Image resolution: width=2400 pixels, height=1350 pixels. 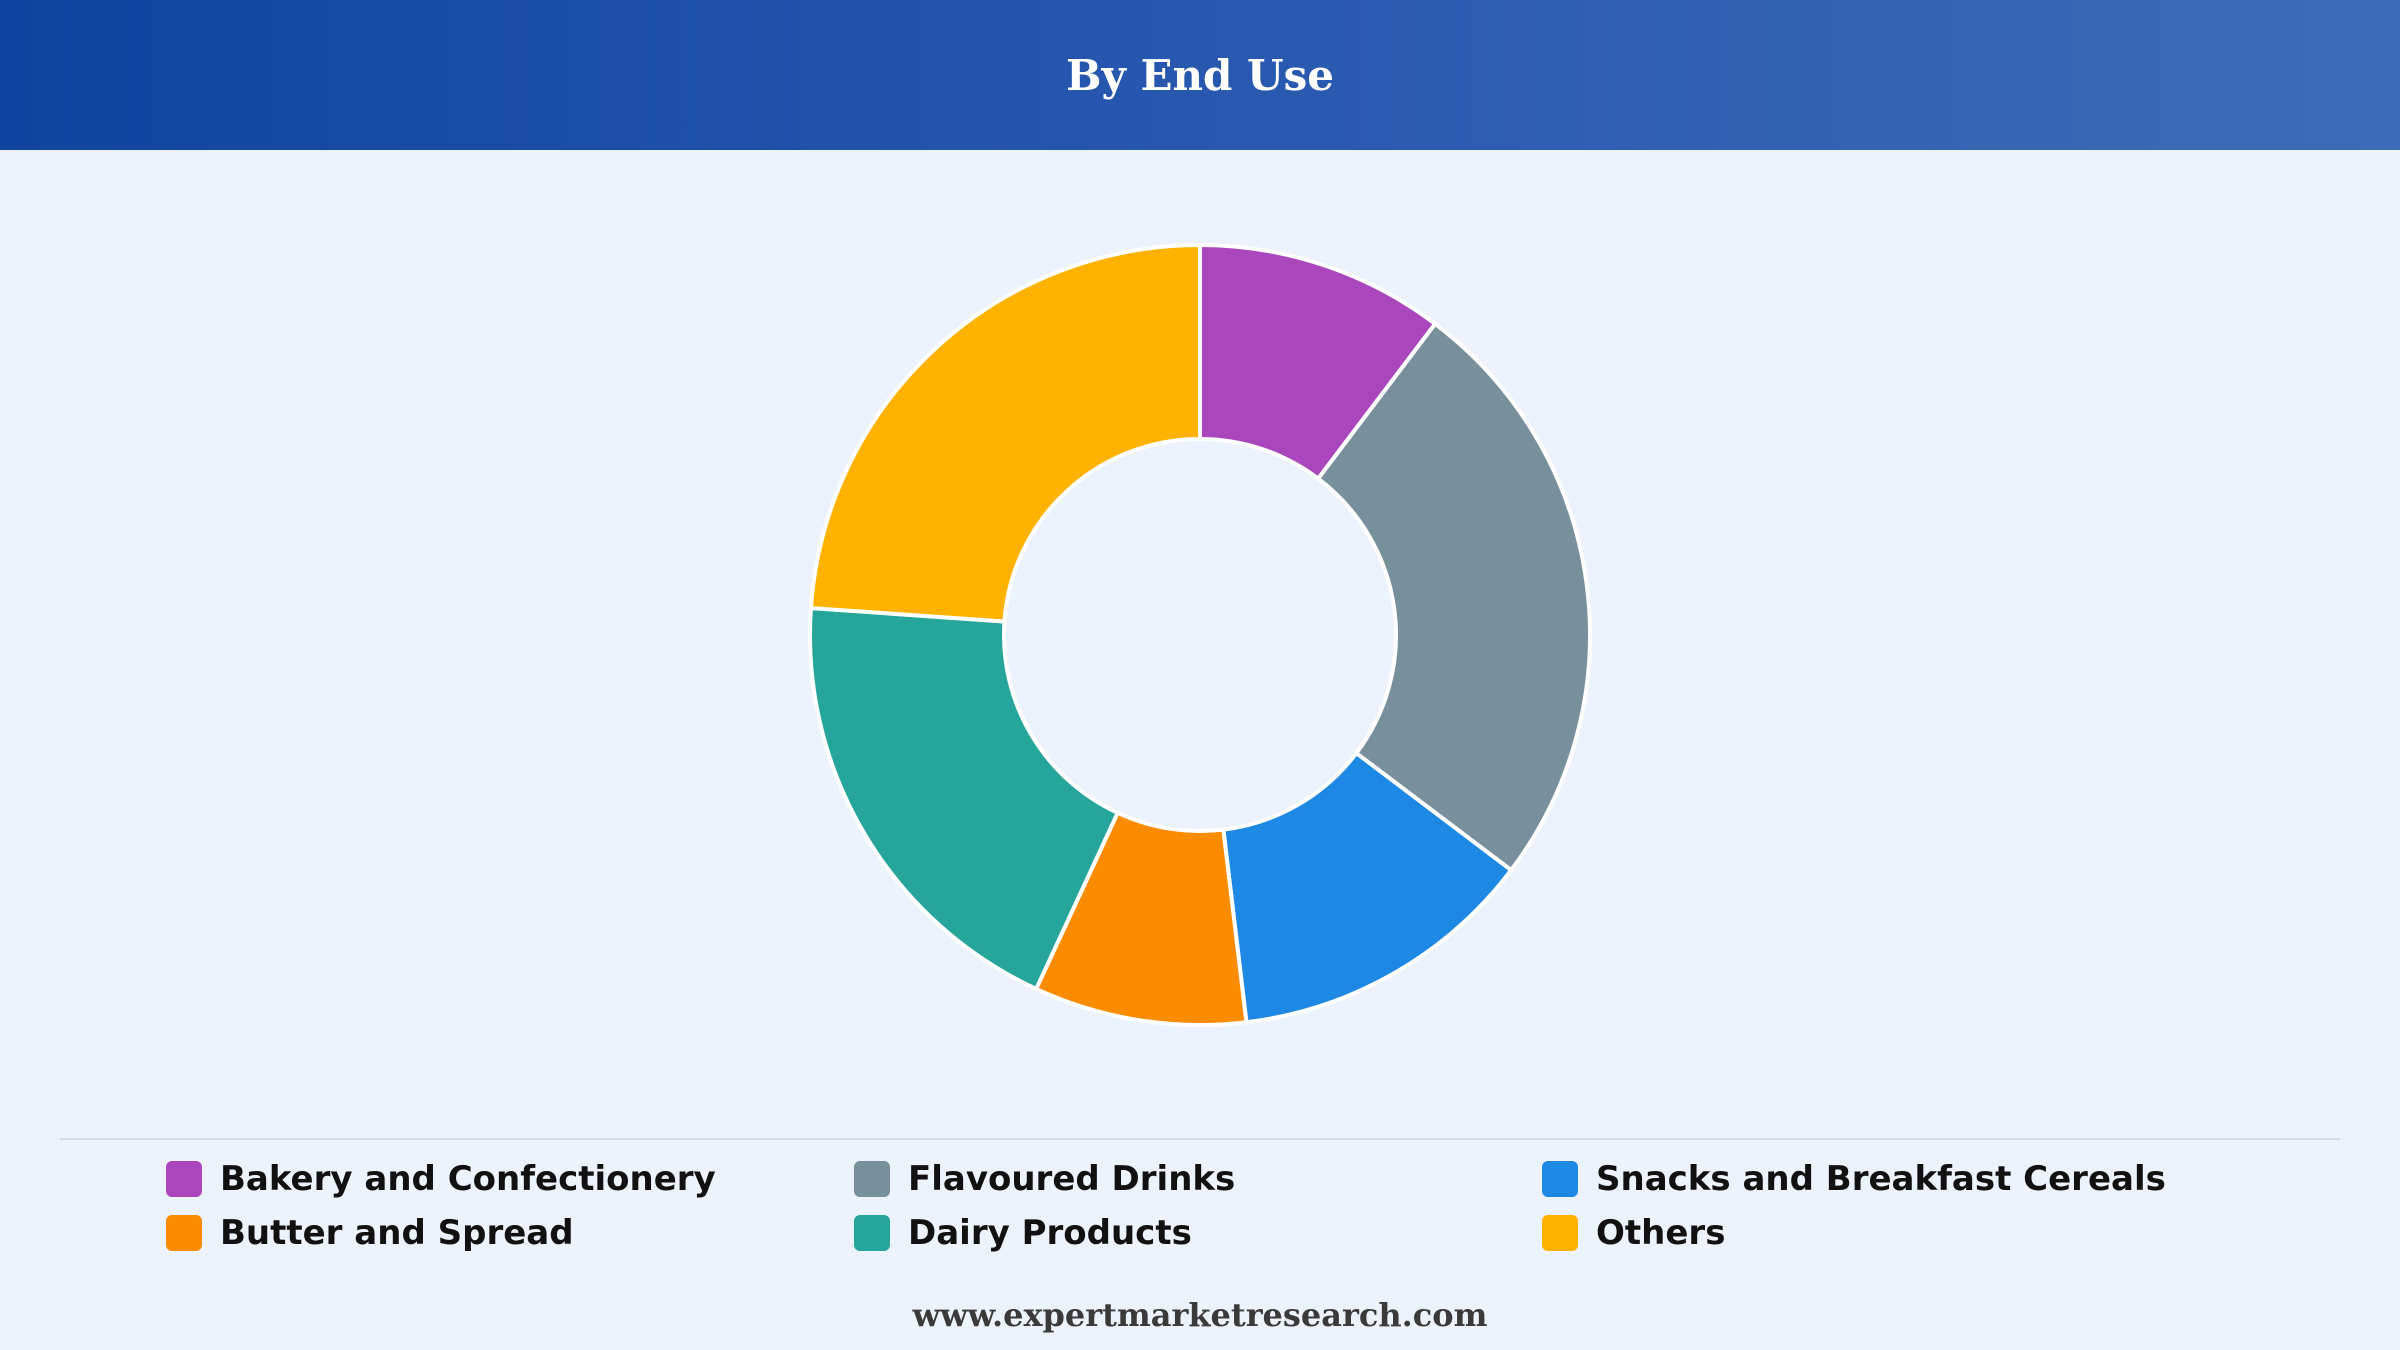 I want to click on slice-dairy-products, so click(x=964, y=798).